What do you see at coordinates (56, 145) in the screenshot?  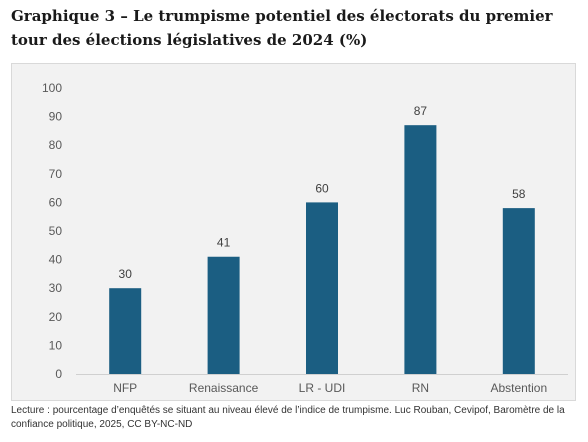 I see `y-tick-label: 80` at bounding box center [56, 145].